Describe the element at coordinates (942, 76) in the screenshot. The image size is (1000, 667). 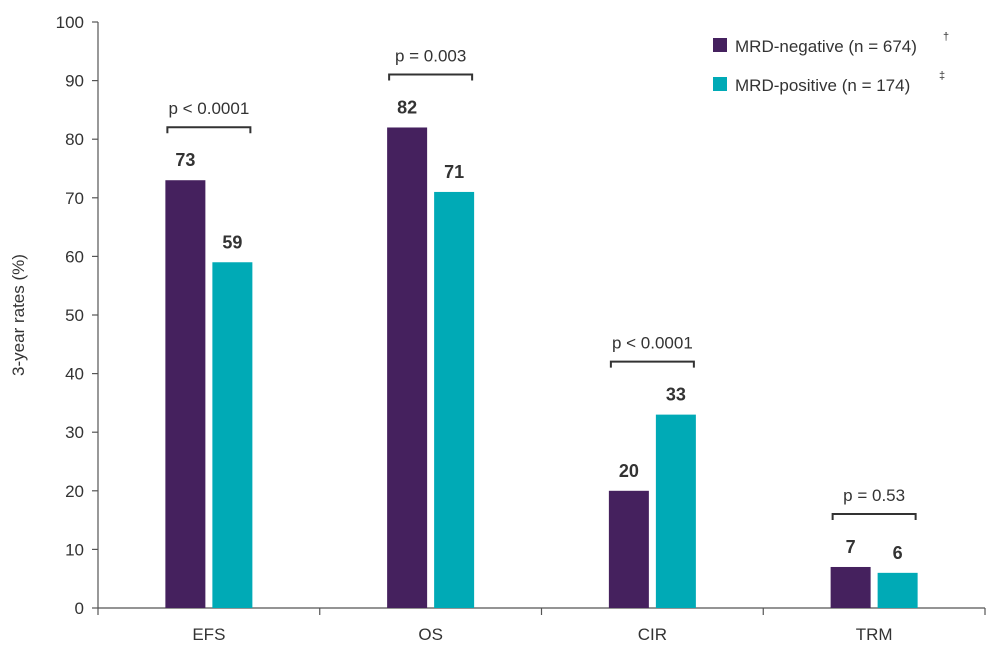
I see `legend-marker-mrd-positive: ‡` at that location.